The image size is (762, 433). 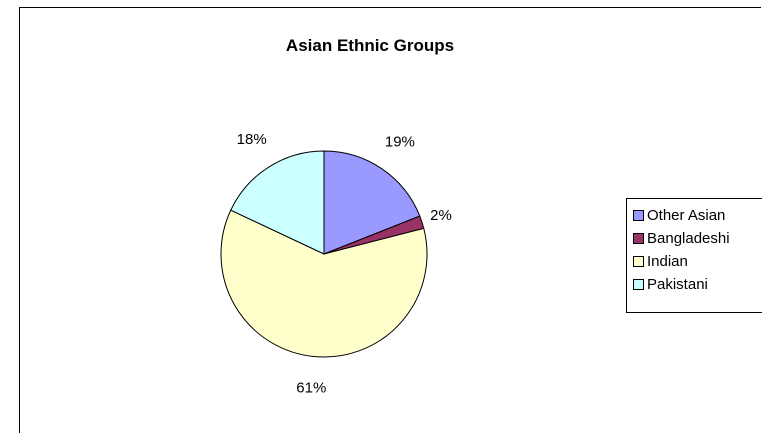 What do you see at coordinates (324, 283) in the screenshot?
I see `pie-slice-indian` at bounding box center [324, 283].